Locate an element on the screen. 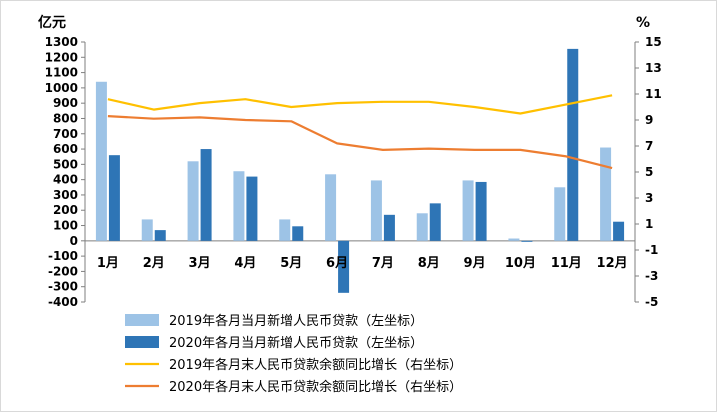 The width and height of the screenshot is (717, 412). right-tick-label: 3 is located at coordinates (649, 198).